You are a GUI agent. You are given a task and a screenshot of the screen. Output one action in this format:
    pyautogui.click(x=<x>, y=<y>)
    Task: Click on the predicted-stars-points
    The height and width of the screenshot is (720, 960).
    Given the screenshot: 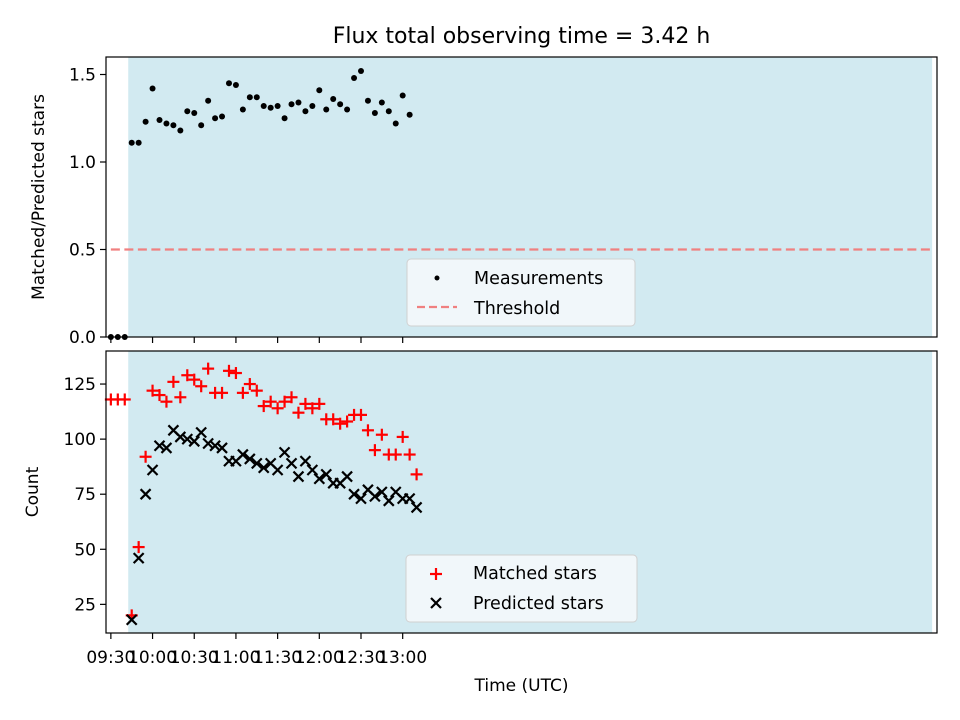 What is the action you would take?
    pyautogui.click(x=274, y=525)
    